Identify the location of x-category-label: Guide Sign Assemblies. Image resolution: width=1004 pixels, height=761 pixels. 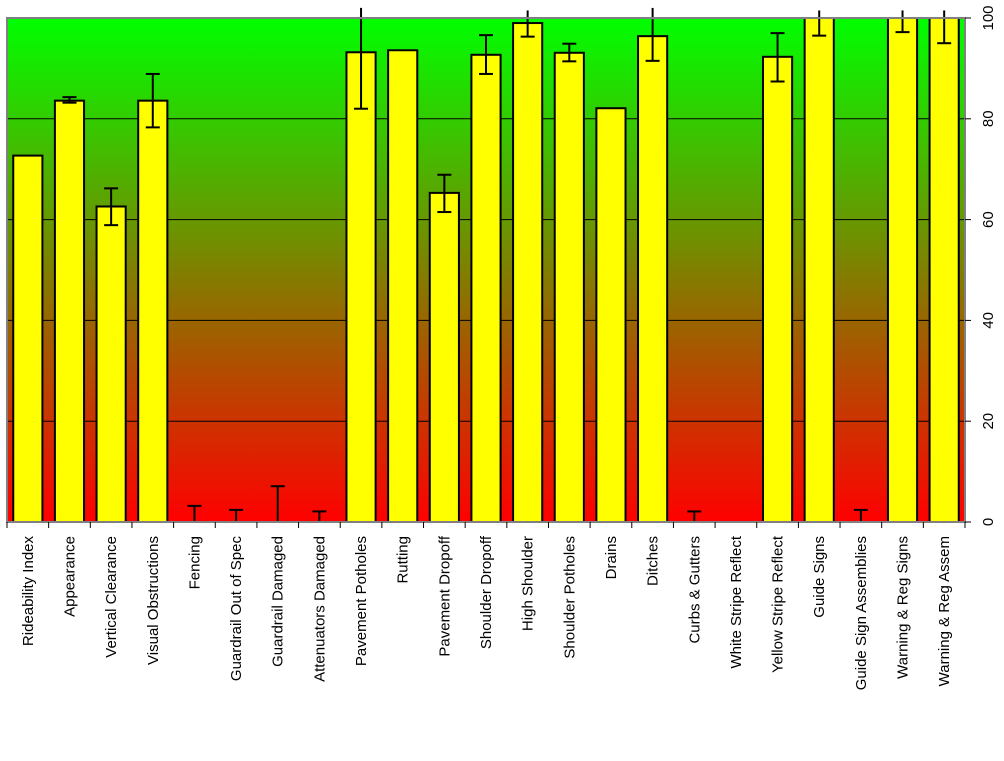
(861, 613).